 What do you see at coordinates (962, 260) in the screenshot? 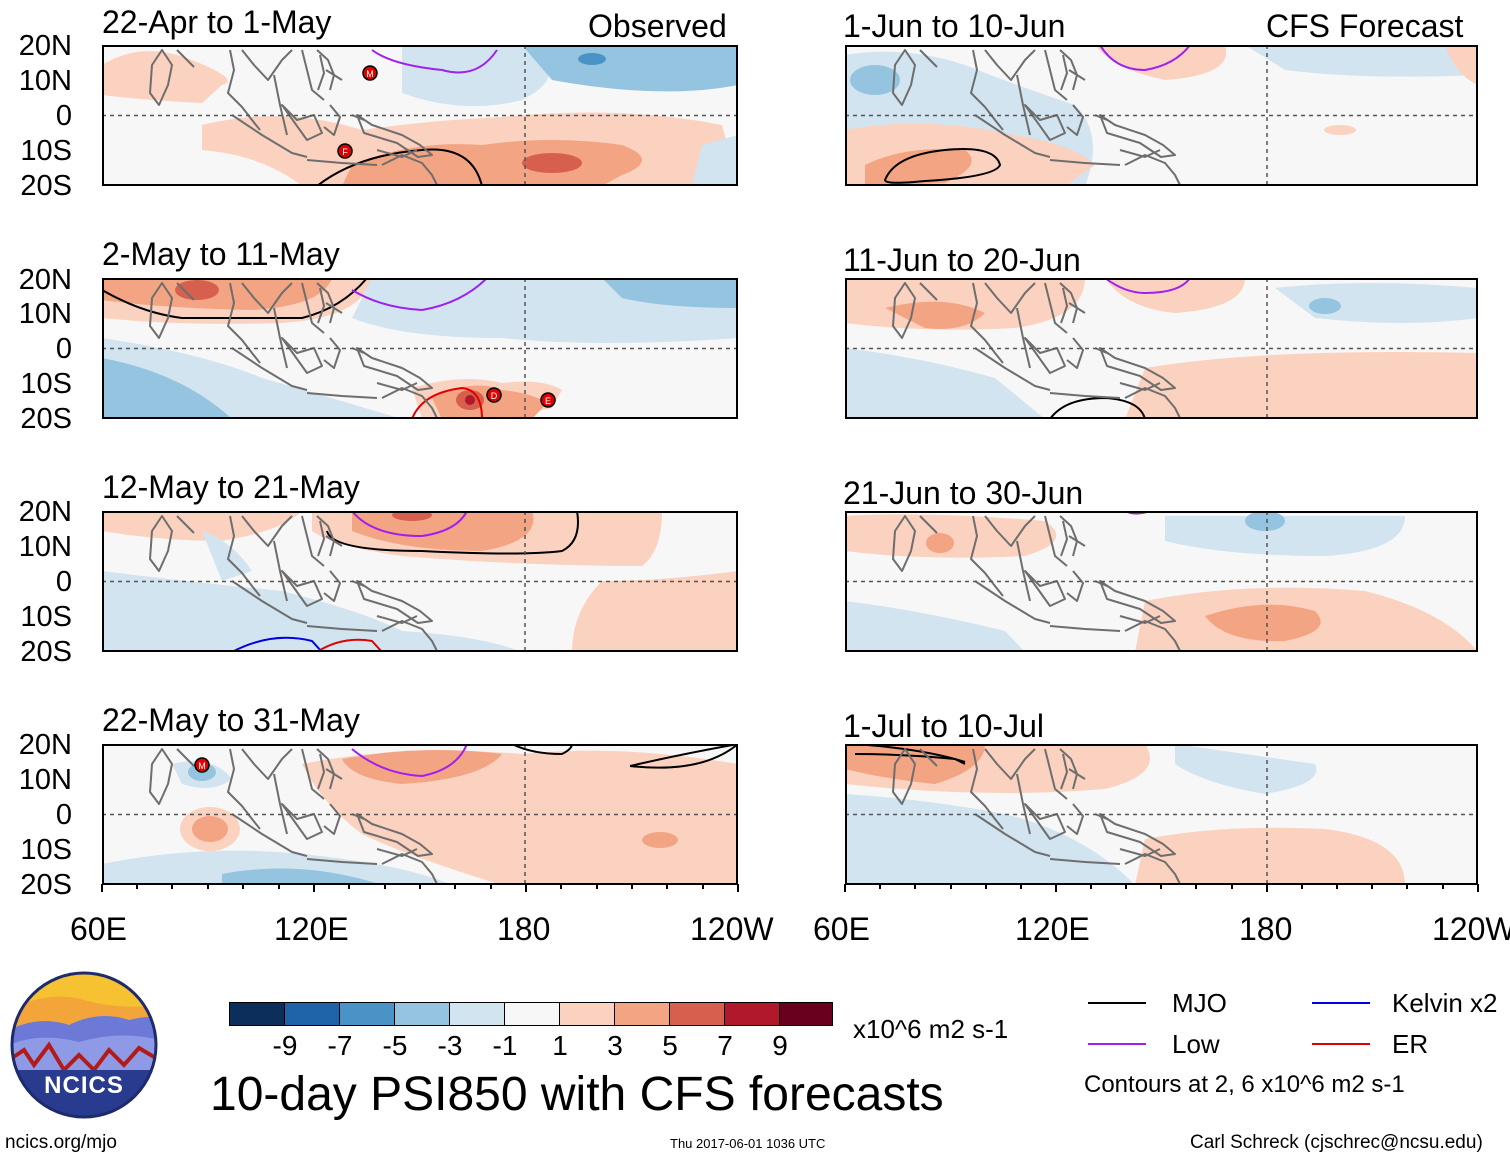
I see `panel-title-right-2: 11-Jun to 20-Jun` at bounding box center [962, 260].